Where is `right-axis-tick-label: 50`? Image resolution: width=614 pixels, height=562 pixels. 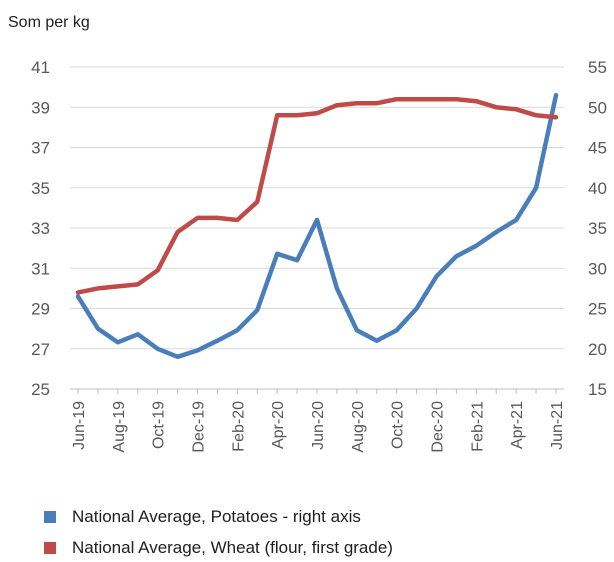
right-axis-tick-label: 50 is located at coordinates (597, 107).